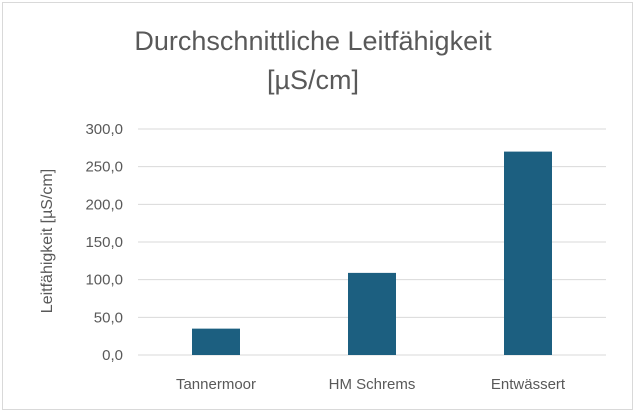 This screenshot has width=637, height=414. I want to click on y-tick-label: 100,0, so click(104, 280).